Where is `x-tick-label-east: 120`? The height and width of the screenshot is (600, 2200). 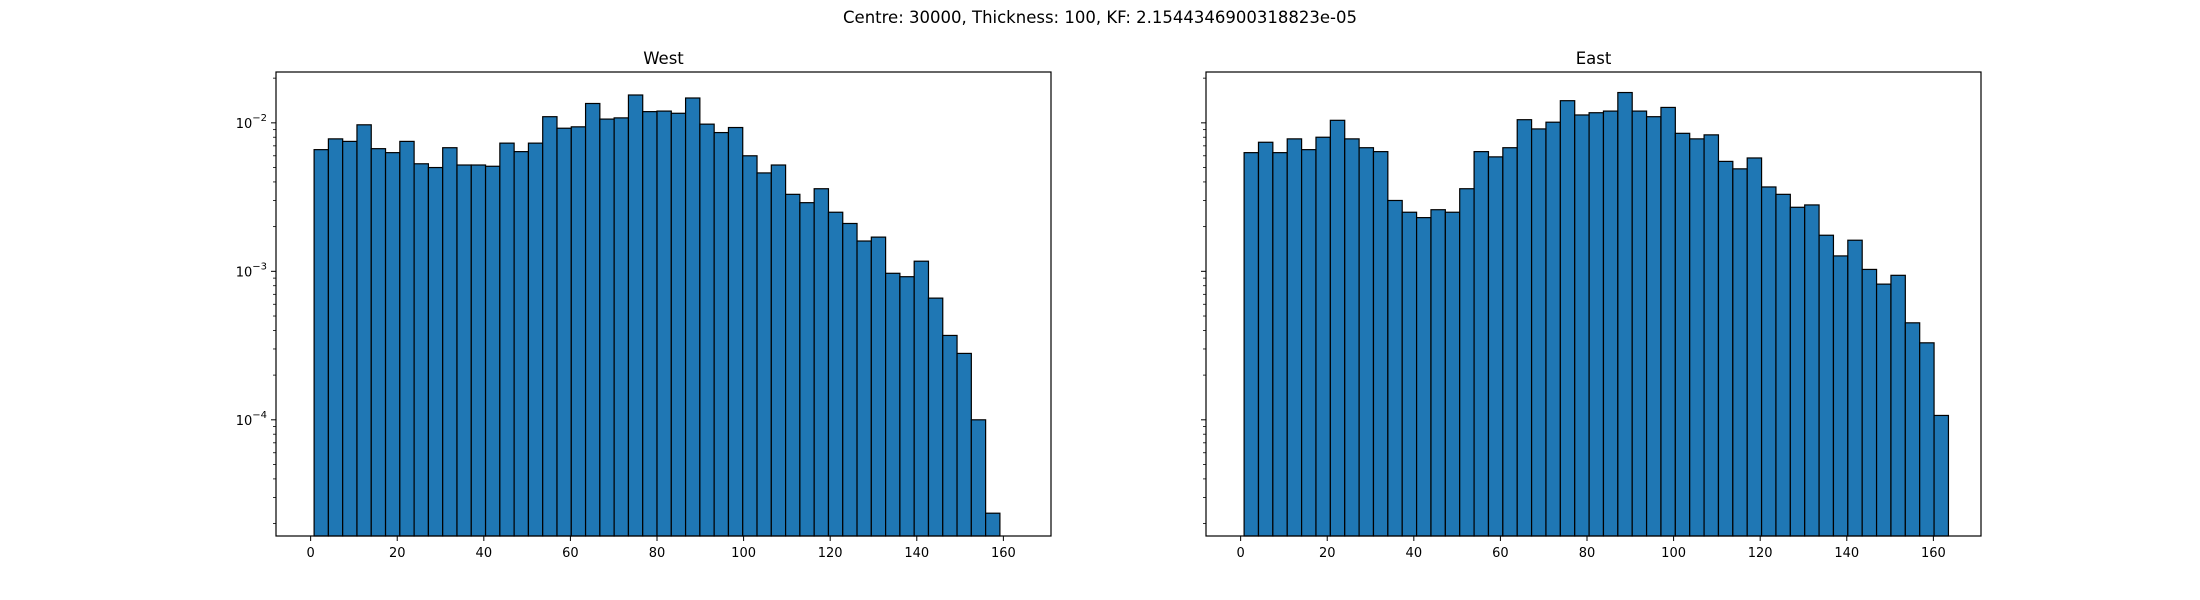
x-tick-label-east: 120 is located at coordinates (1760, 553).